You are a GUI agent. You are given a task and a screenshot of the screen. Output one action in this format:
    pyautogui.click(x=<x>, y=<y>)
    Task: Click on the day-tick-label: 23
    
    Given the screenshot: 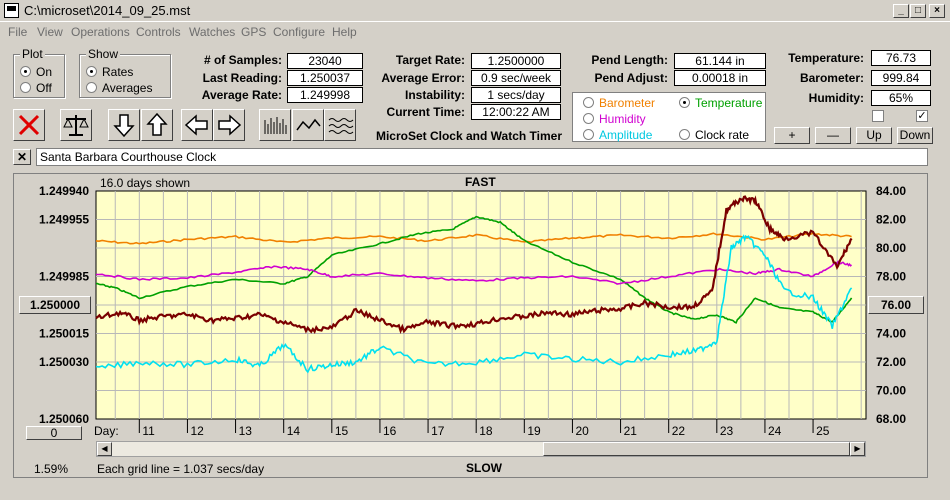 What is the action you would take?
    pyautogui.click(x=727, y=431)
    